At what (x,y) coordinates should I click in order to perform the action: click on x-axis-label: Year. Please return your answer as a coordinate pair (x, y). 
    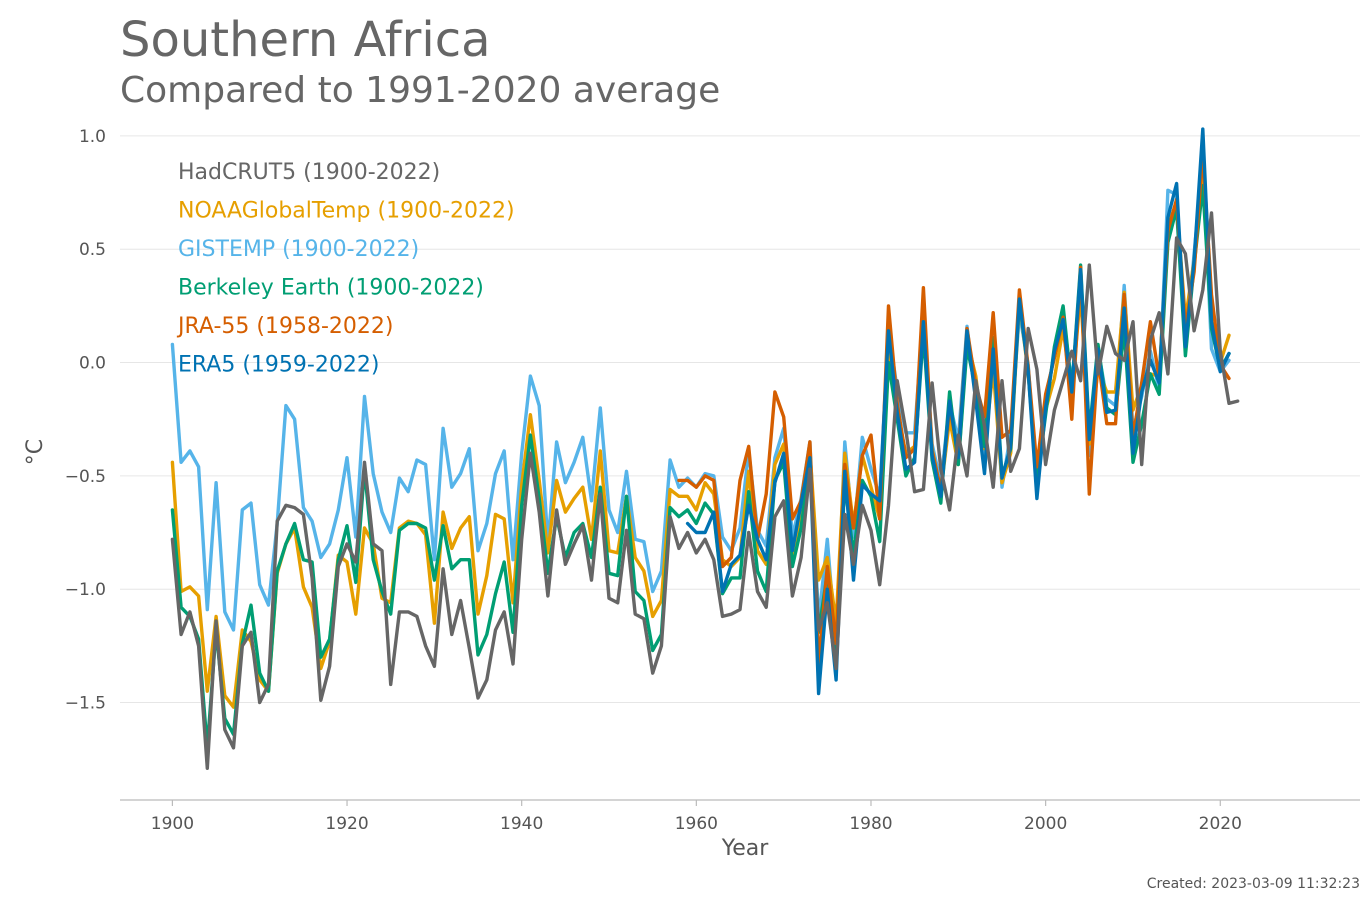
    Looking at the image, I should click on (745, 848).